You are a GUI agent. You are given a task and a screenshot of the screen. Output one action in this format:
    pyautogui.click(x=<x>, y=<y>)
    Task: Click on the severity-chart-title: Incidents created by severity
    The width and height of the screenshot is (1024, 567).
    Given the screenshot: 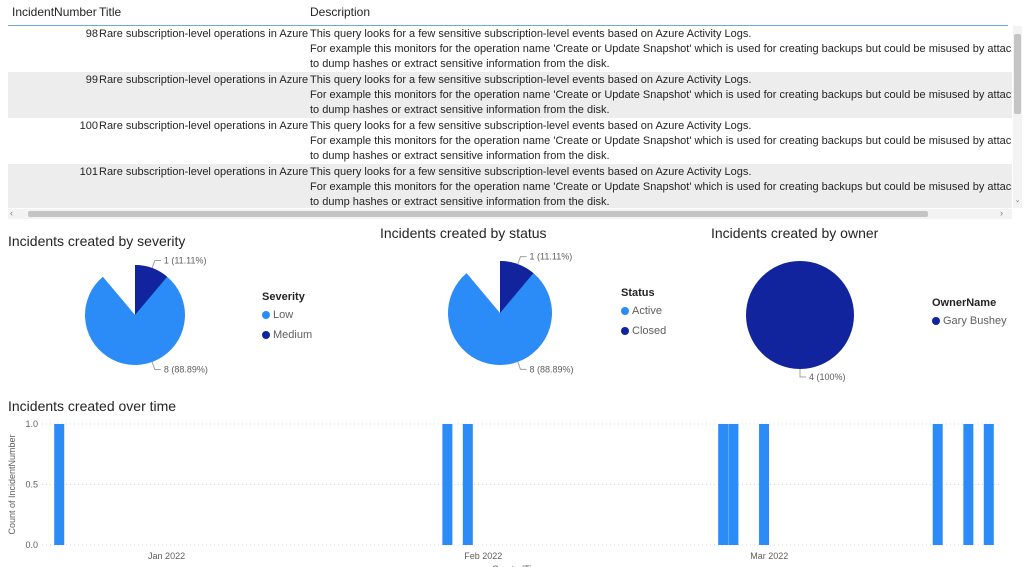 What is the action you would take?
    pyautogui.click(x=97, y=241)
    